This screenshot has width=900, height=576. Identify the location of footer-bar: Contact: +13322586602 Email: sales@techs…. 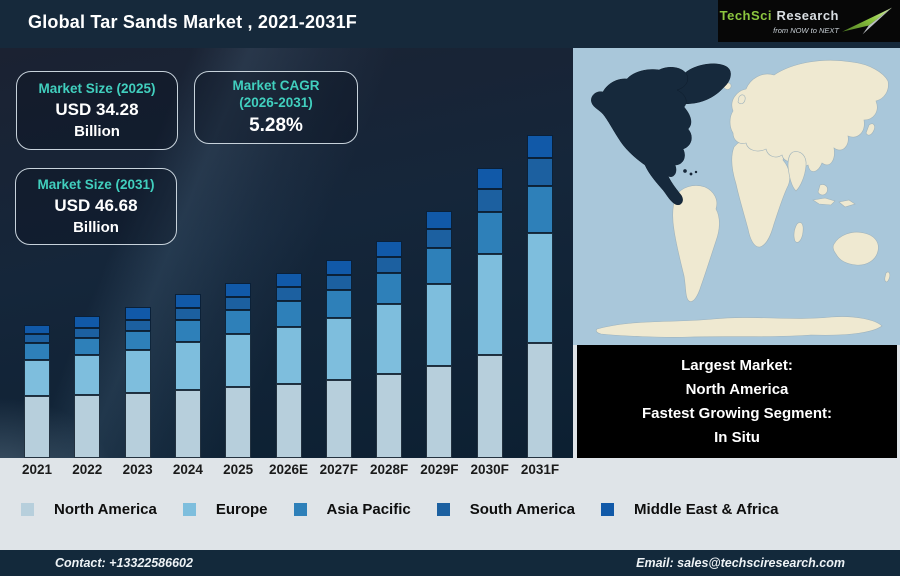
(450, 563).